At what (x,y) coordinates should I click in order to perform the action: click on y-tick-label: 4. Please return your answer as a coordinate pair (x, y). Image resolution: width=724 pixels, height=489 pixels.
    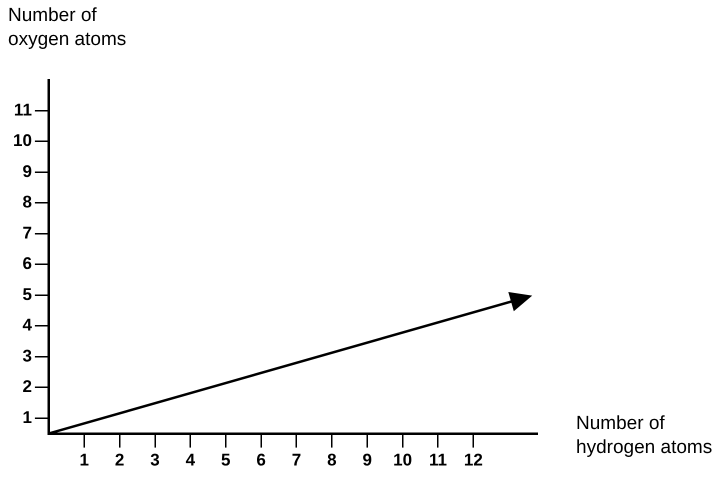
    Looking at the image, I should click on (27, 325).